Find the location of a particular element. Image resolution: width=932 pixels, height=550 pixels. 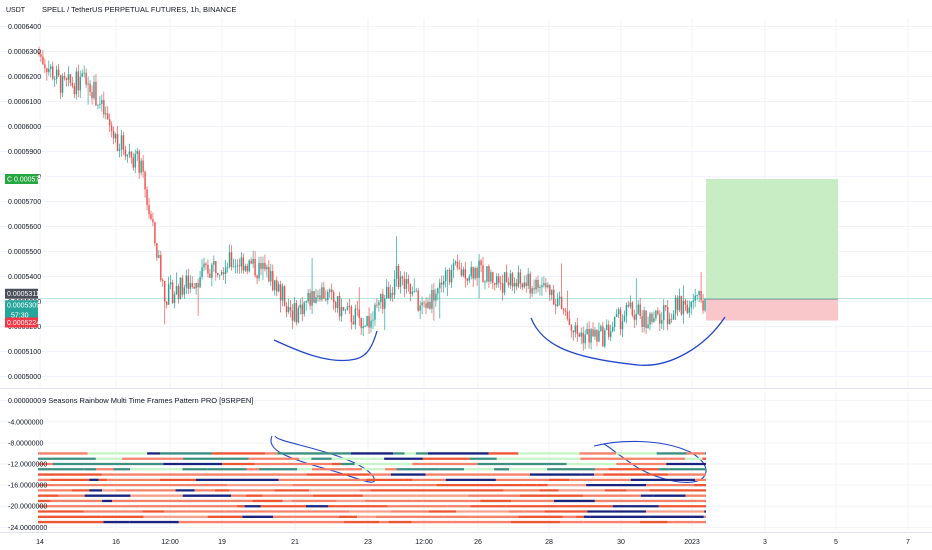

drawn-arc-left is located at coordinates (325, 346).